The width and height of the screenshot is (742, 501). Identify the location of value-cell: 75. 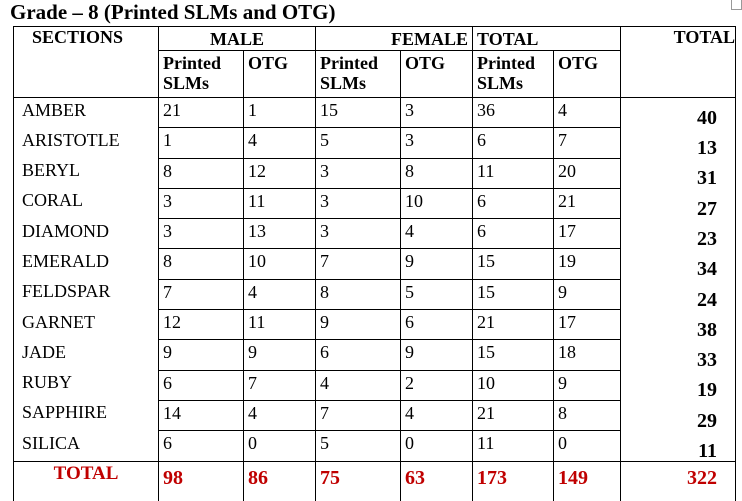
(358, 480).